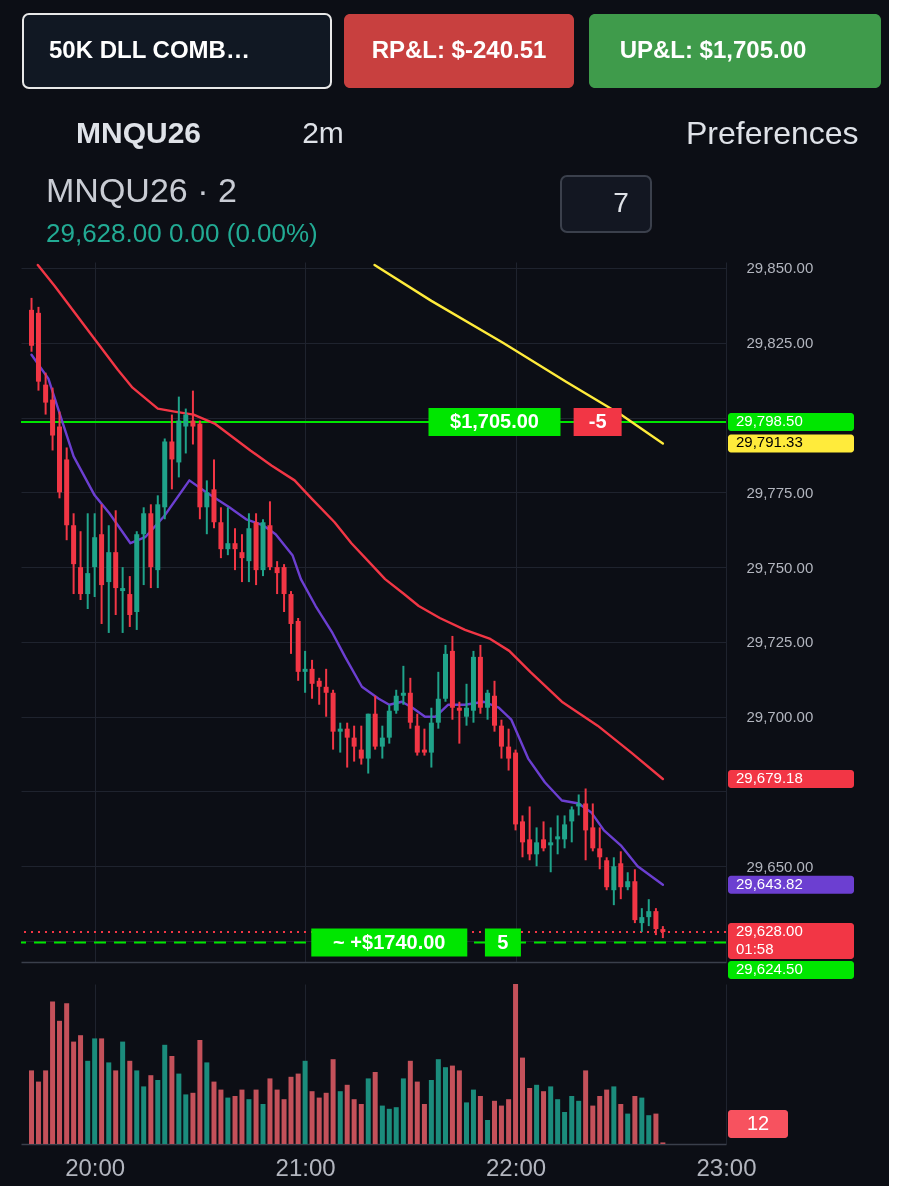 This screenshot has height=1200, width=900. I want to click on text: 12, so click(758, 1123).